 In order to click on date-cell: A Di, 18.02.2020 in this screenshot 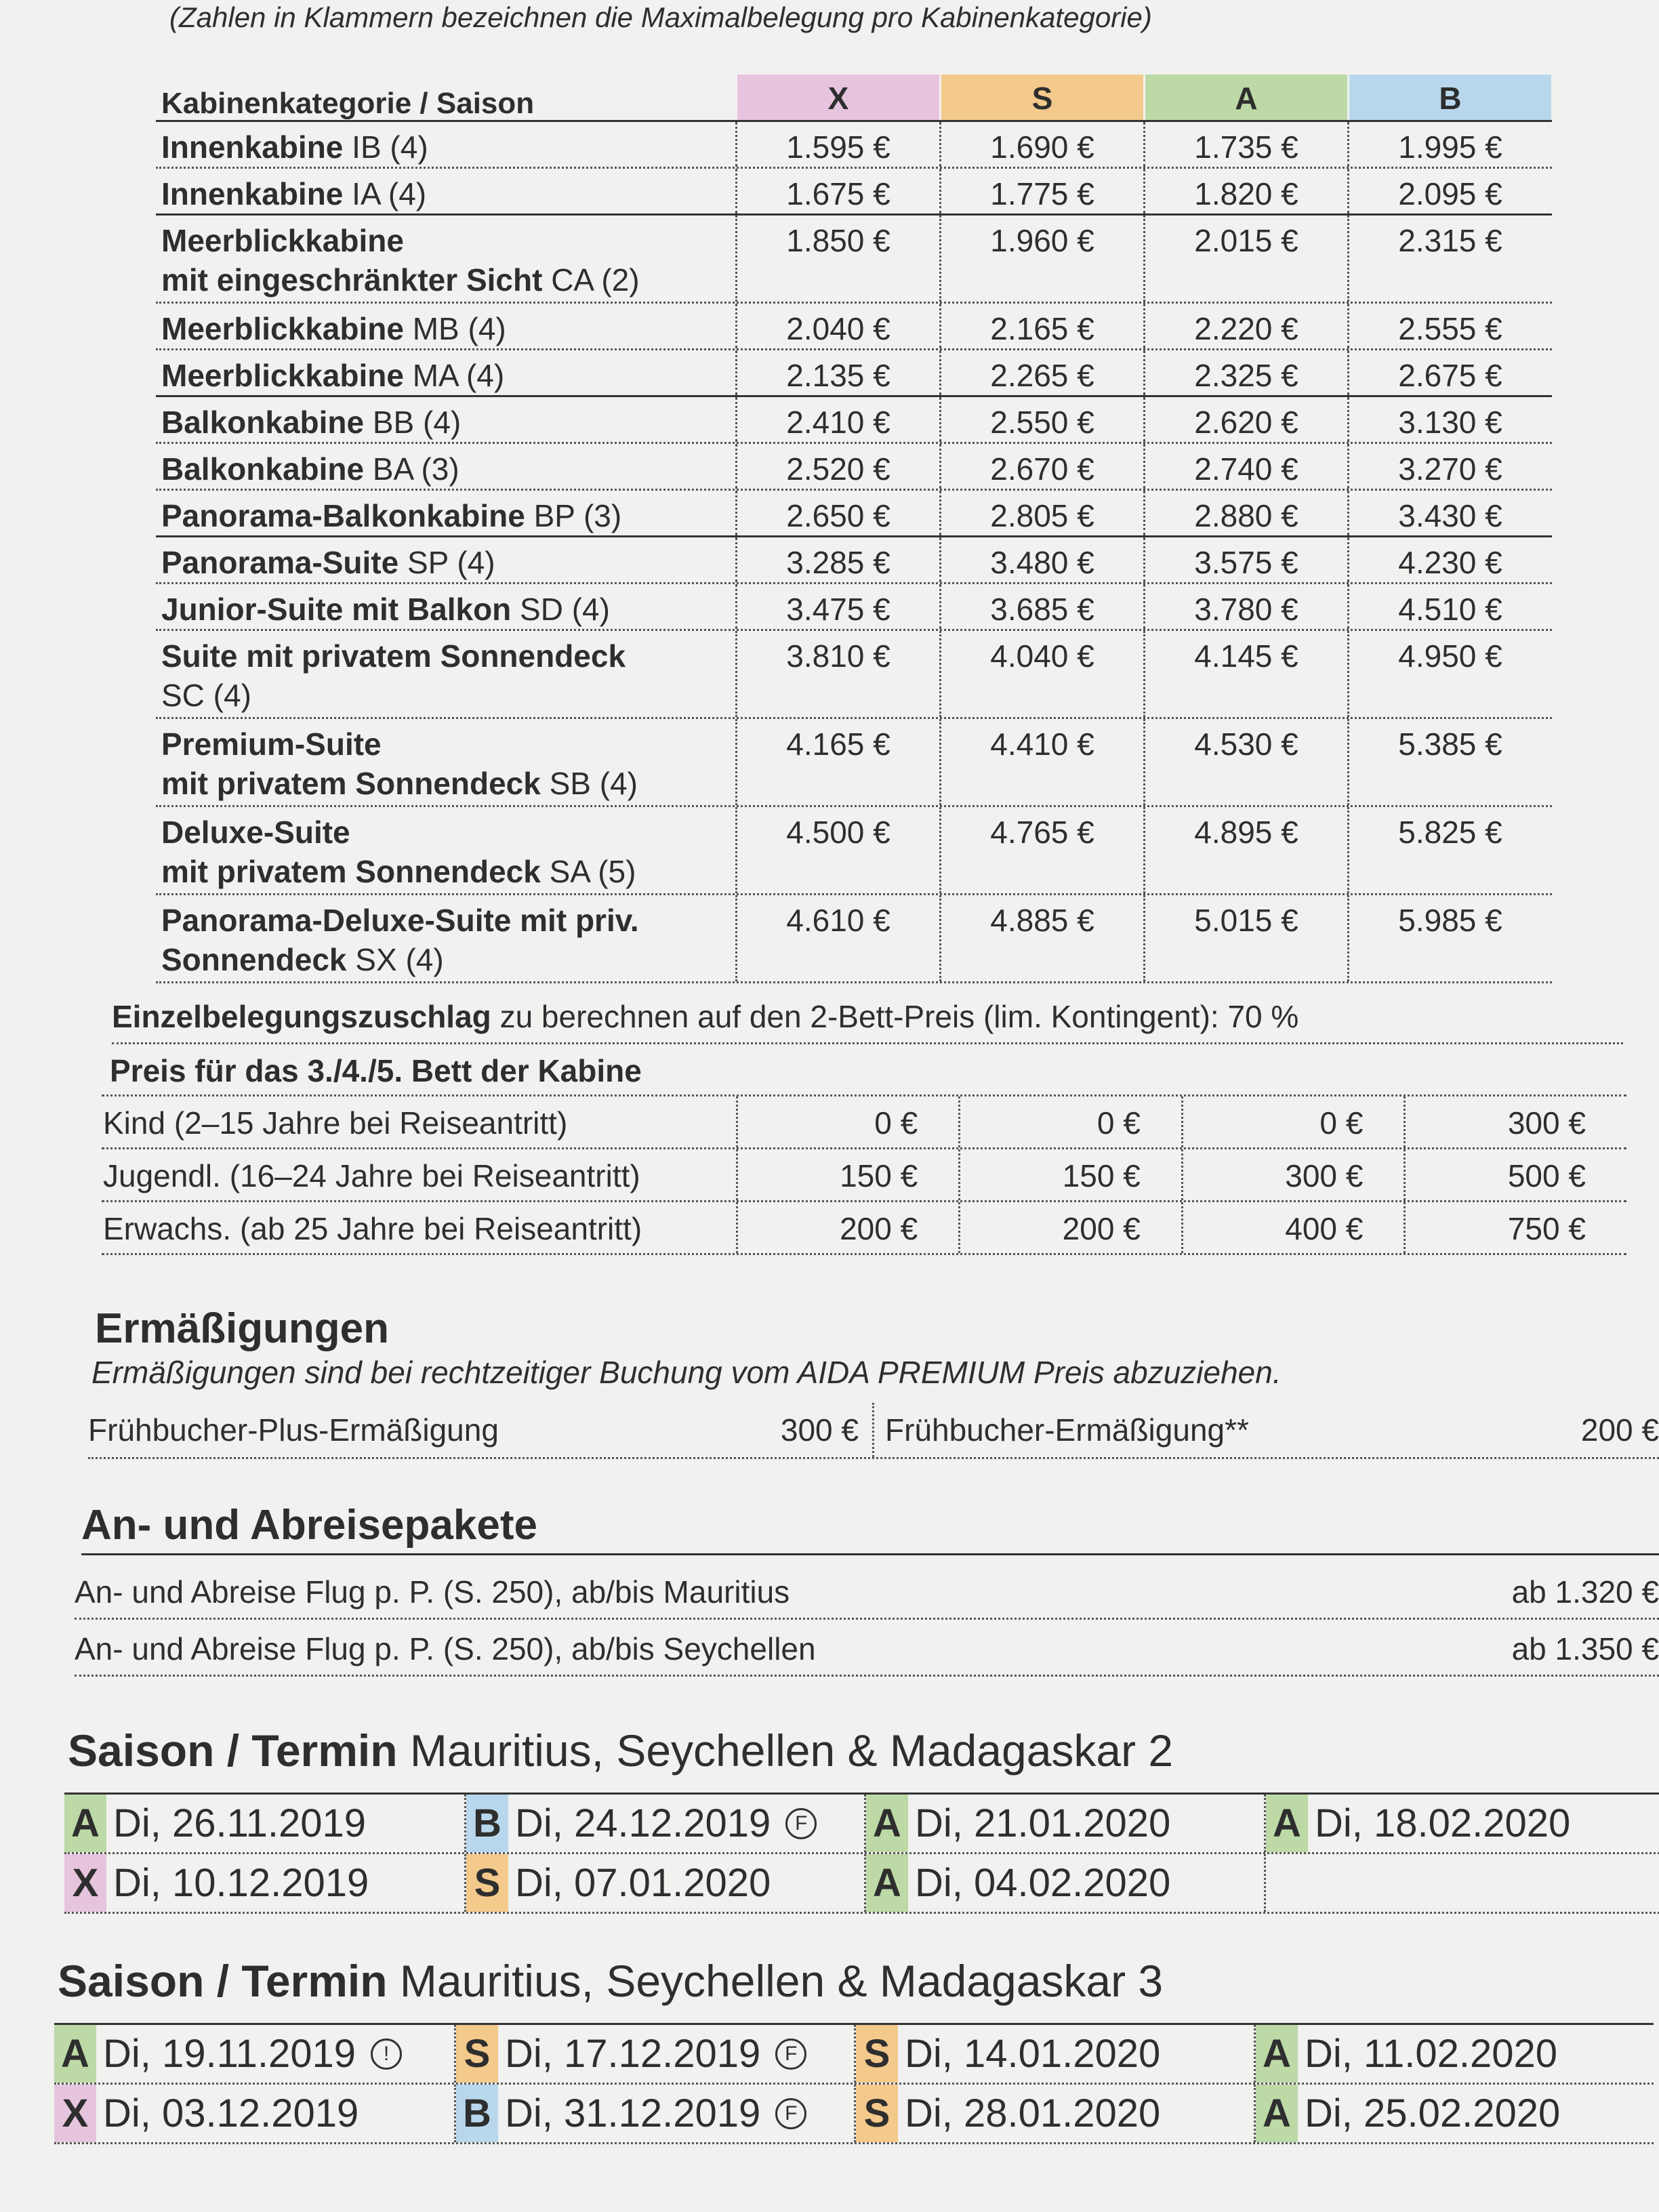, I will do `click(1461, 1823)`.